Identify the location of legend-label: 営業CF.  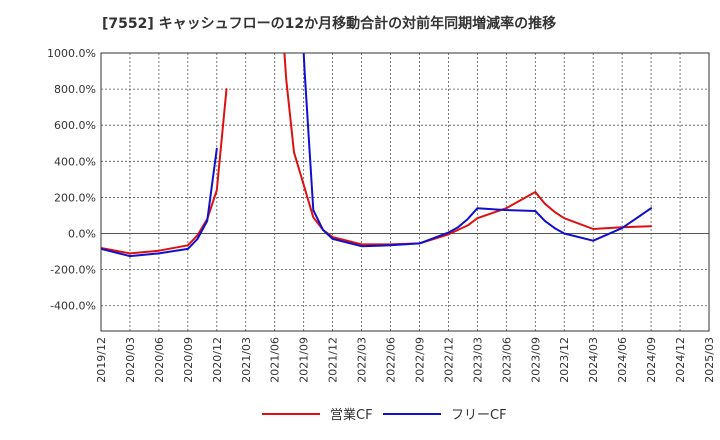
(351, 415).